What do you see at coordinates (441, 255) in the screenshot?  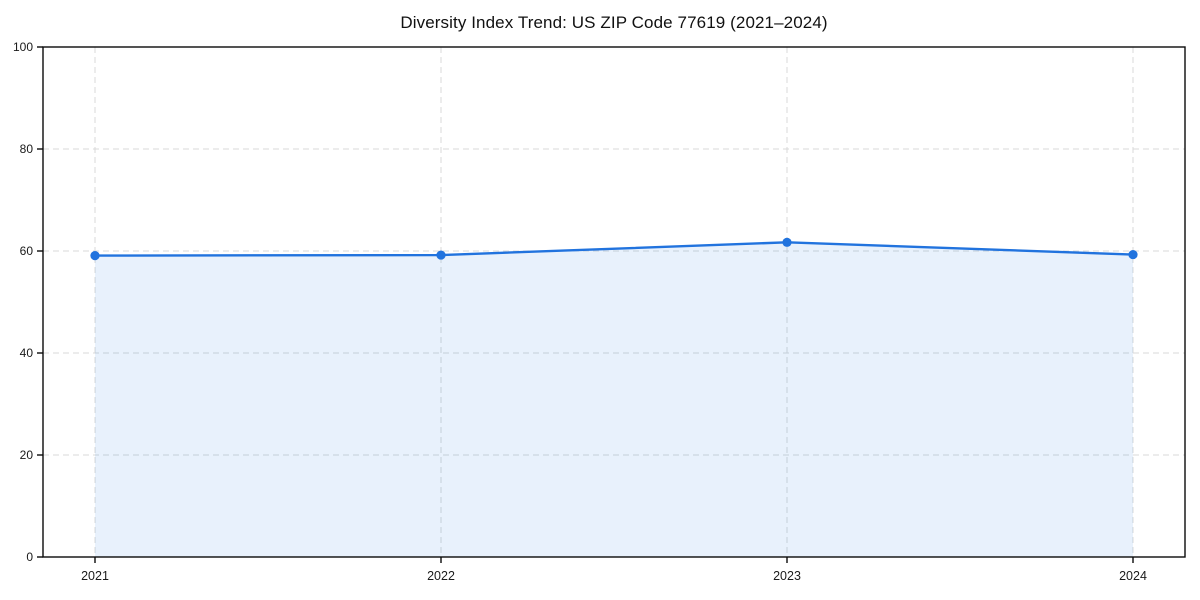 I see `data-point-2022` at bounding box center [441, 255].